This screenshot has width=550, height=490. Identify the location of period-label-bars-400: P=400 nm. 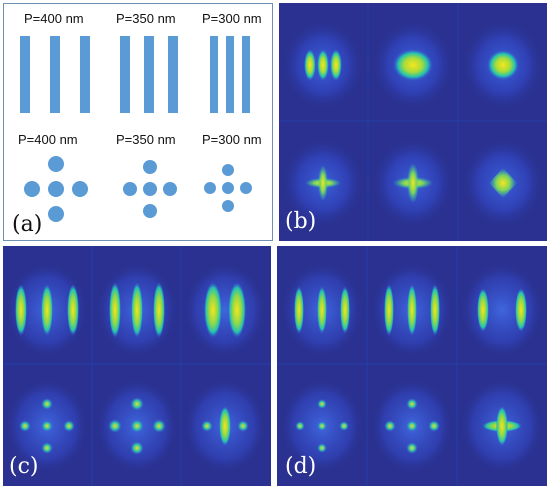
(54, 18).